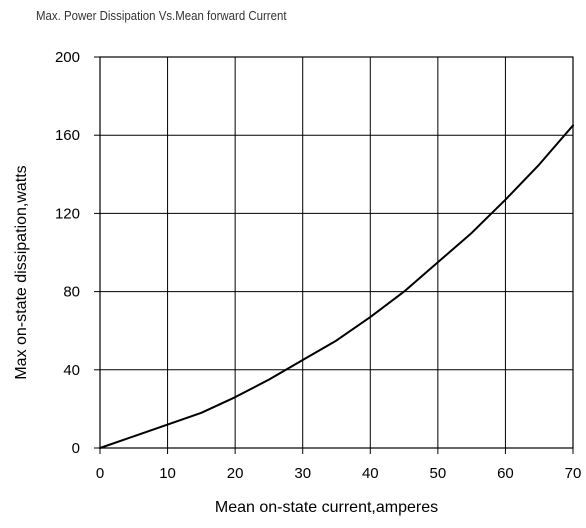 The height and width of the screenshot is (528, 586). What do you see at coordinates (302, 473) in the screenshot?
I see `x-tick-label: 30` at bounding box center [302, 473].